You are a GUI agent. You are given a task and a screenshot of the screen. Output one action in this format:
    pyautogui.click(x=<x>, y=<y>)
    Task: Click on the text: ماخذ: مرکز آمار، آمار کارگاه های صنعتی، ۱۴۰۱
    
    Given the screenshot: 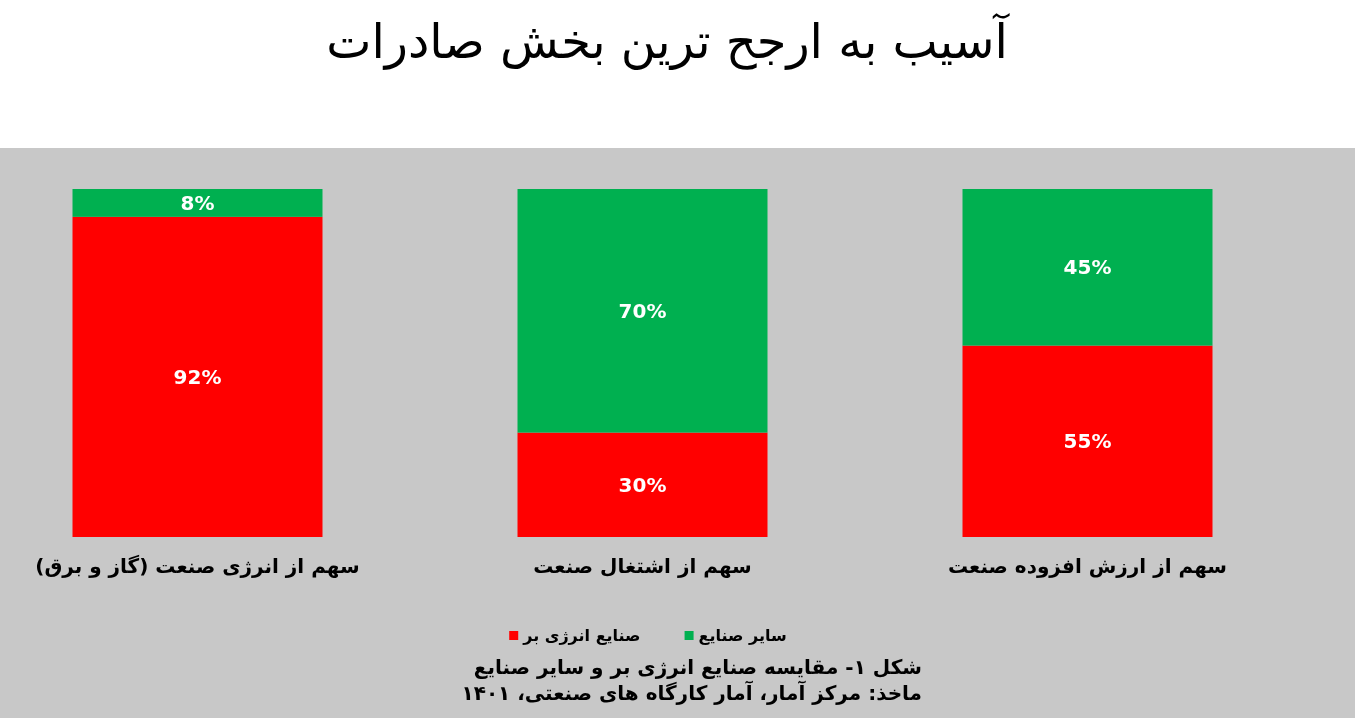 What is the action you would take?
    pyautogui.click(x=691, y=692)
    